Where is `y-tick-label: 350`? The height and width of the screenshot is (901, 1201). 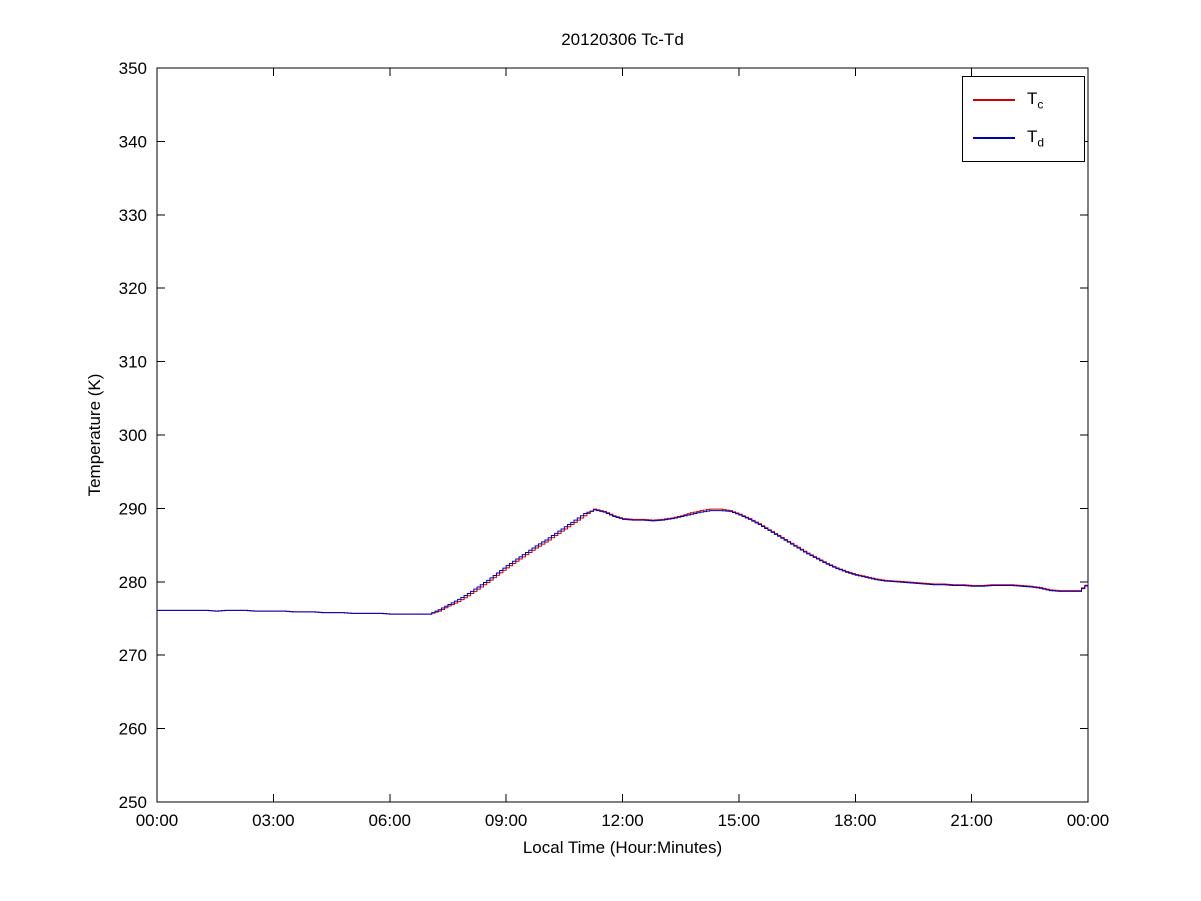
y-tick-label: 350 is located at coordinates (133, 68).